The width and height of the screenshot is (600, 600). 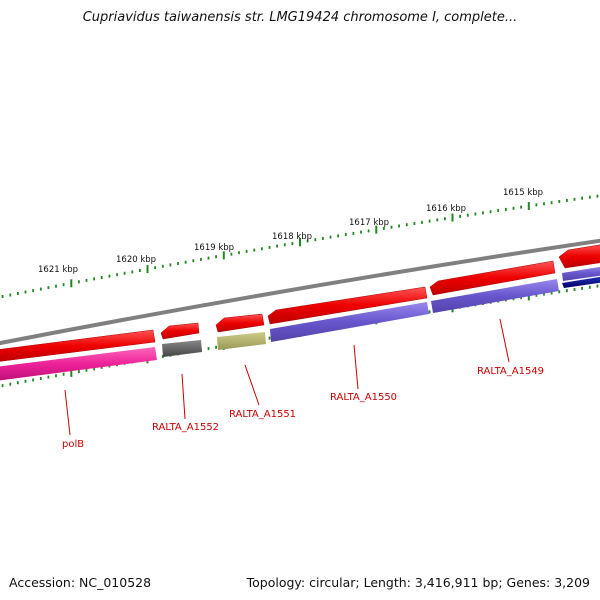 I want to click on accession-label: Accession: NC_010528, so click(x=80, y=582).